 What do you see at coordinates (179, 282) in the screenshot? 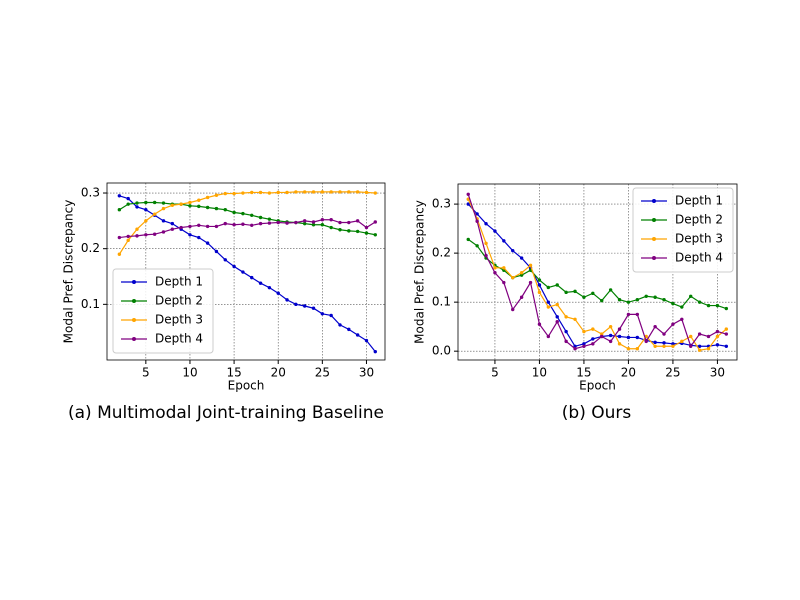
I see `legend-label: Depth 1` at bounding box center [179, 282].